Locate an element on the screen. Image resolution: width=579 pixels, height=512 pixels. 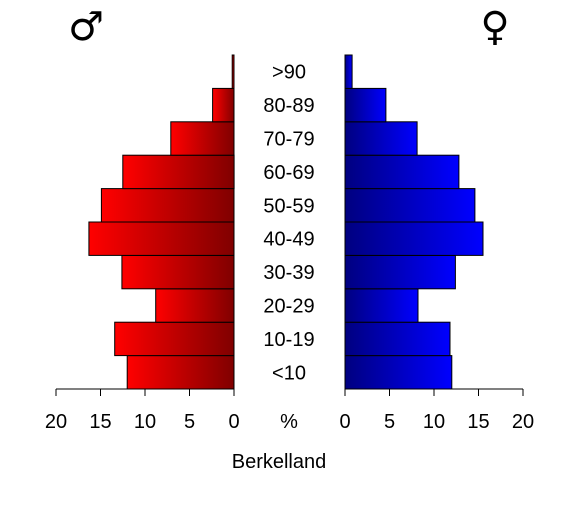
female-symbol-icon: ♀ is located at coordinates (494, 27).